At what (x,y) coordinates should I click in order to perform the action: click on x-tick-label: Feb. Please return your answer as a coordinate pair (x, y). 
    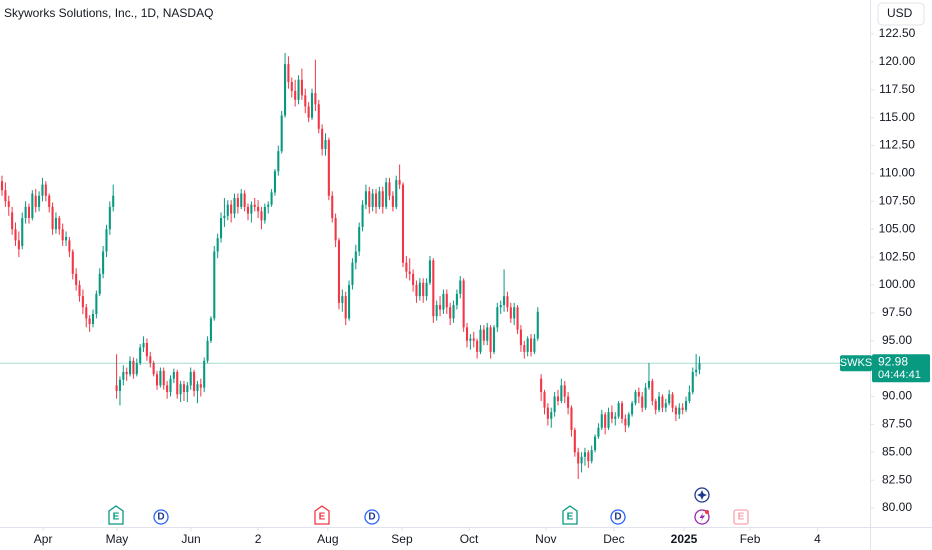
    Looking at the image, I should click on (750, 539).